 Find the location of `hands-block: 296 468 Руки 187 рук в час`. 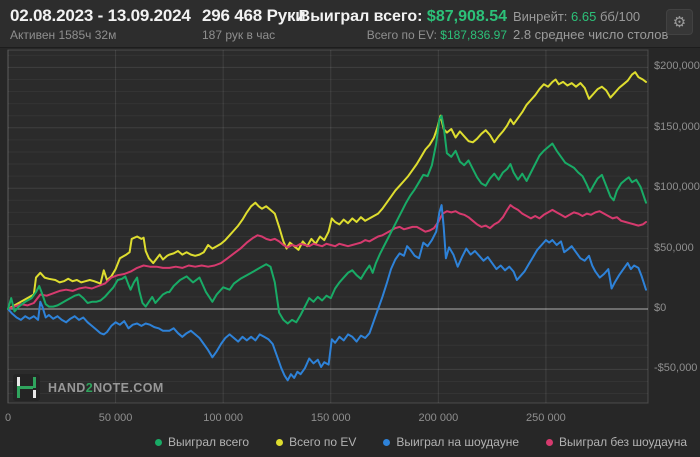

hands-block: 296 468 Руки 187 рук в час is located at coordinates (254, 24).